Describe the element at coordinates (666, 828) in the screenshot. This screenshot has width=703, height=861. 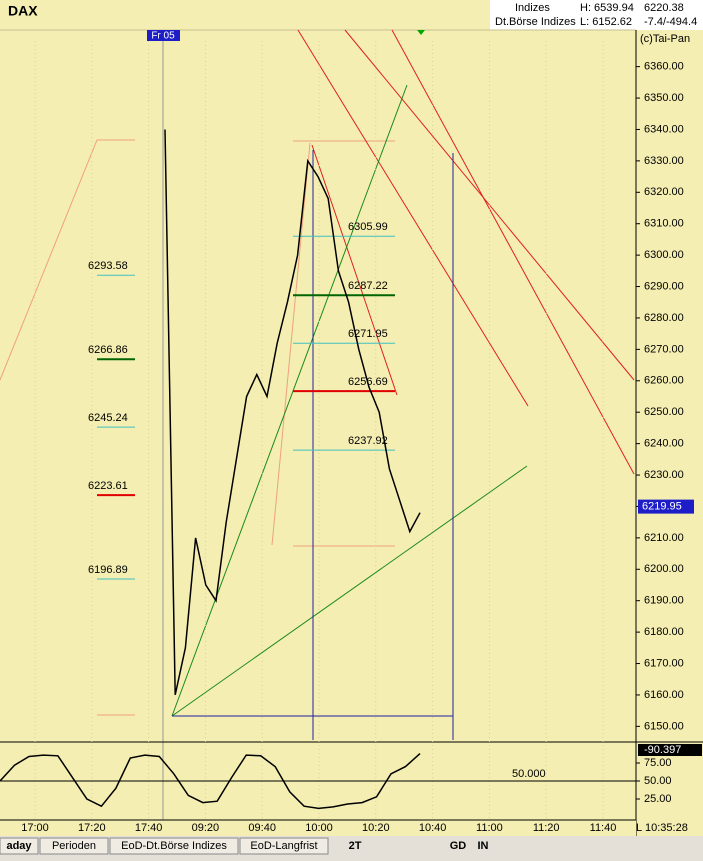
I see `clock: 10:35:28` at that location.